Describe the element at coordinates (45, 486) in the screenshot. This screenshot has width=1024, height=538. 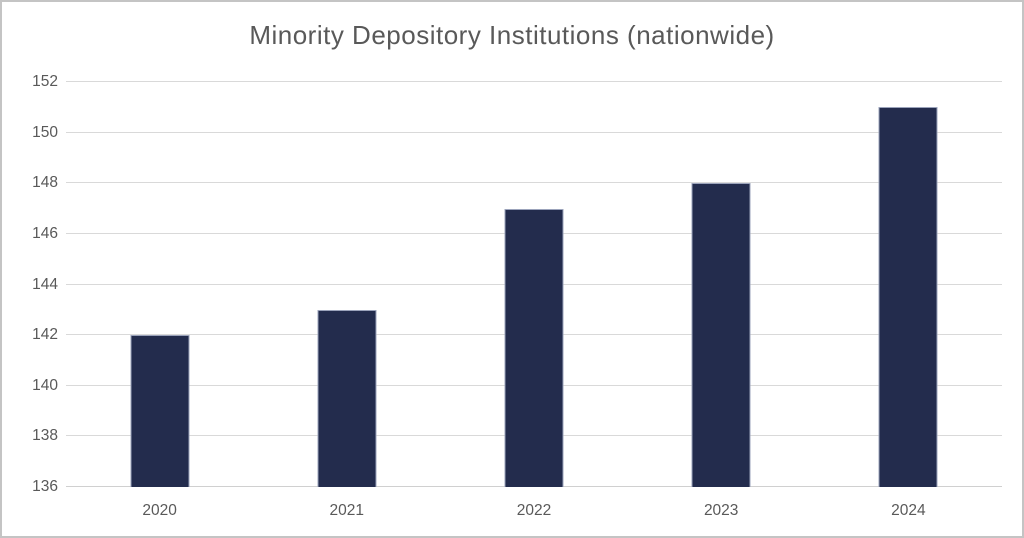
I see `y-axis-tick-label-136: 136` at that location.